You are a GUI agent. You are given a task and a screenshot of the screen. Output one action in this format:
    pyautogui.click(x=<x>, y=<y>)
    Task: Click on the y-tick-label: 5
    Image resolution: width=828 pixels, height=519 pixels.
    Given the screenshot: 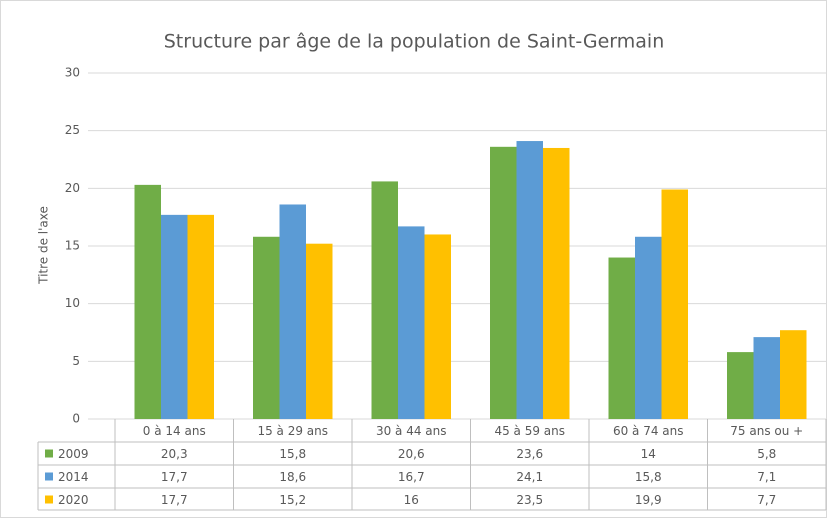 What is the action you would take?
    pyautogui.click(x=76, y=361)
    